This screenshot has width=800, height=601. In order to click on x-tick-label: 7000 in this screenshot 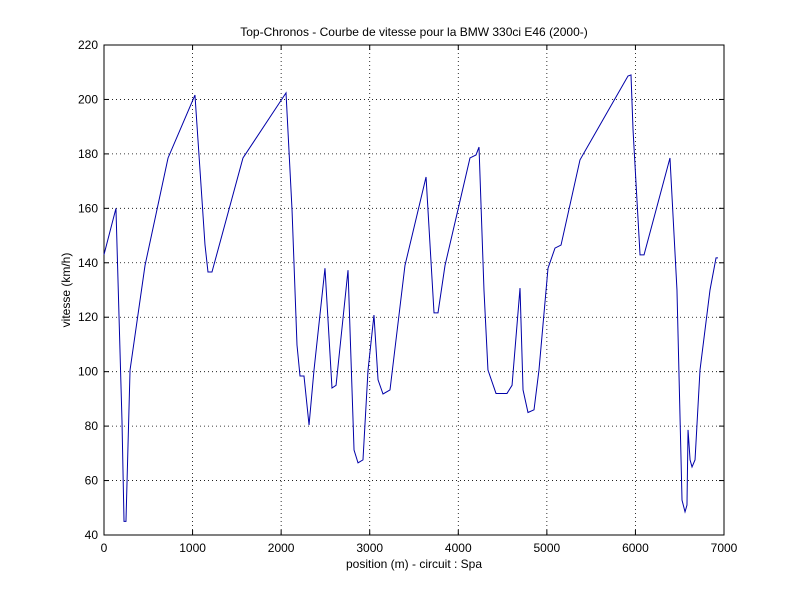, I will do `click(724, 548)`.